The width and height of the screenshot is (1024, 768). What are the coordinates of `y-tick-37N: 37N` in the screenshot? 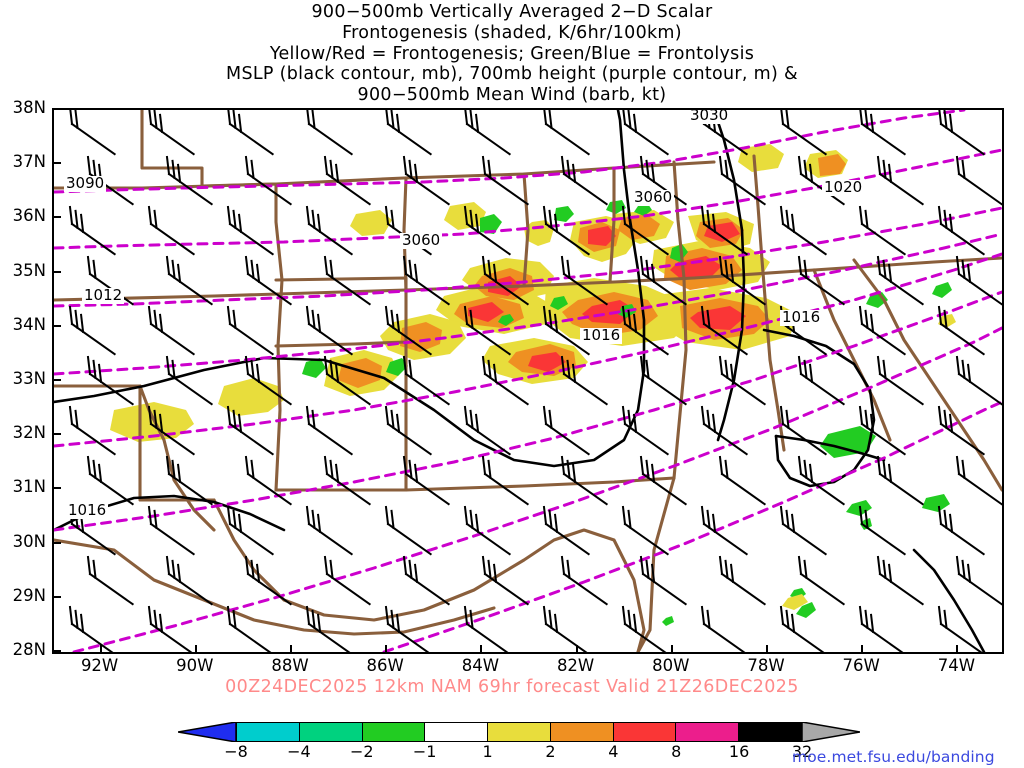 It's located at (29, 162).